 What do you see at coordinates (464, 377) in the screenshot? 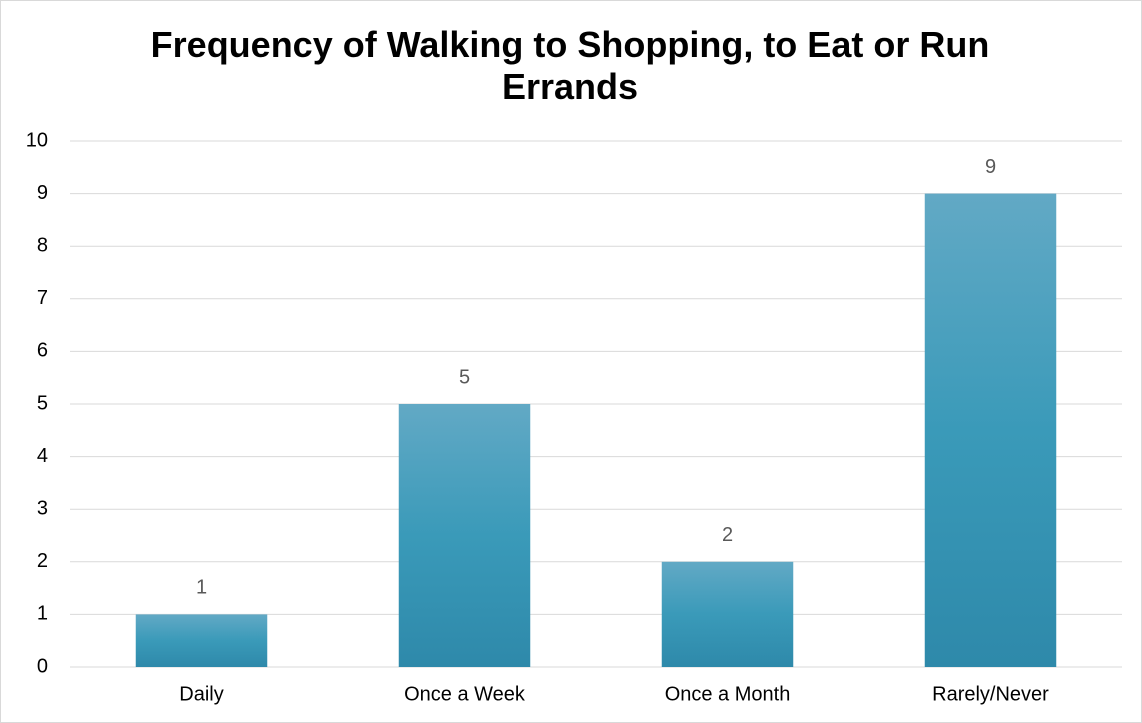
I see `data-label: 5` at bounding box center [464, 377].